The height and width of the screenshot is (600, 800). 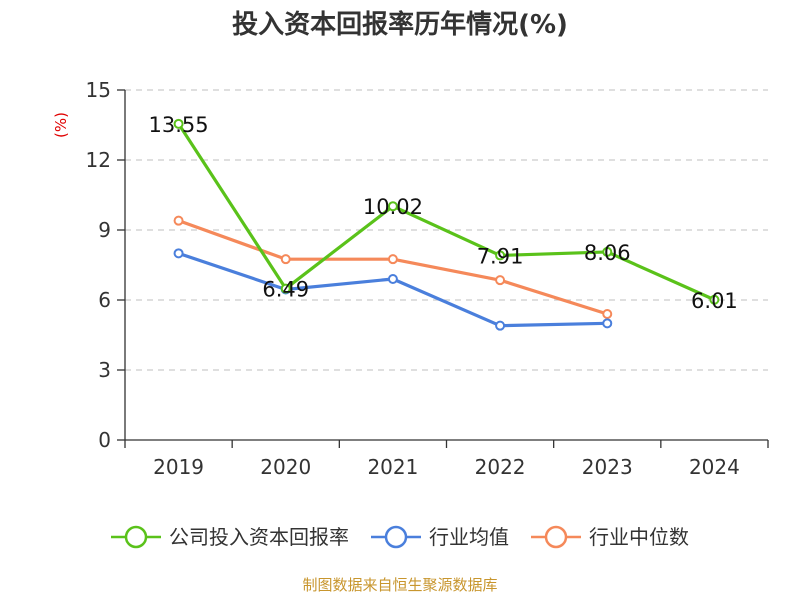 What do you see at coordinates (393, 289) in the screenshot?
I see `series-line` at bounding box center [393, 289].